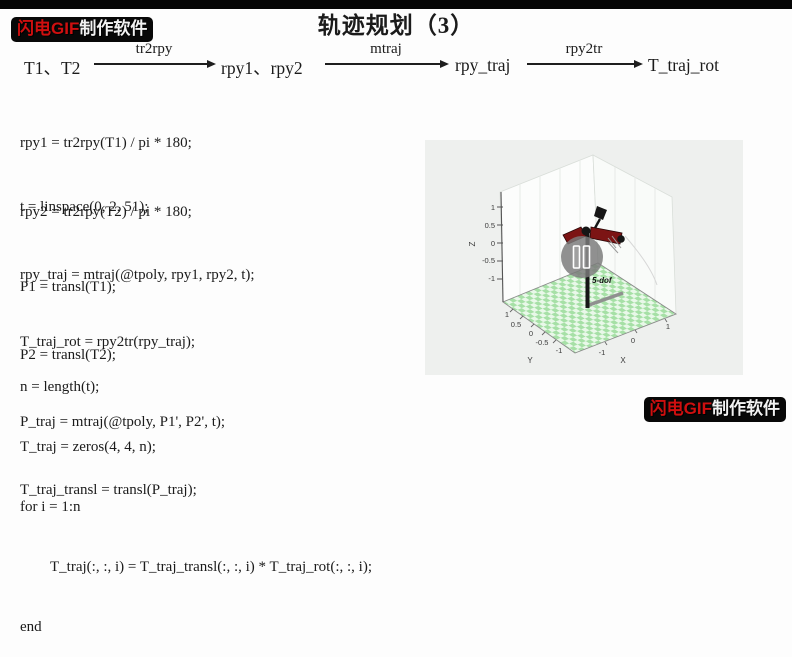  What do you see at coordinates (106, 143) in the screenshot?
I see `code-line: rpy1 = tr2rpy(T1) / pi * 180;` at bounding box center [106, 143].